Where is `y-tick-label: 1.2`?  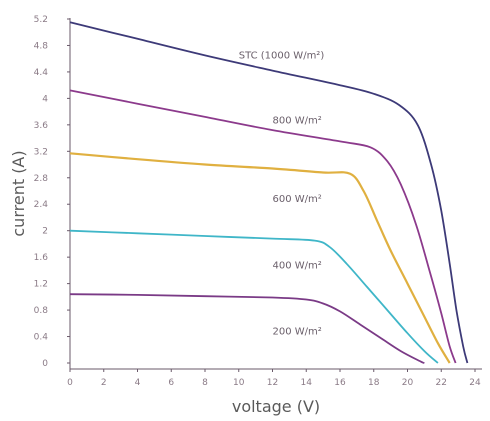
y-tick-label: 1.2 is located at coordinates (41, 285).